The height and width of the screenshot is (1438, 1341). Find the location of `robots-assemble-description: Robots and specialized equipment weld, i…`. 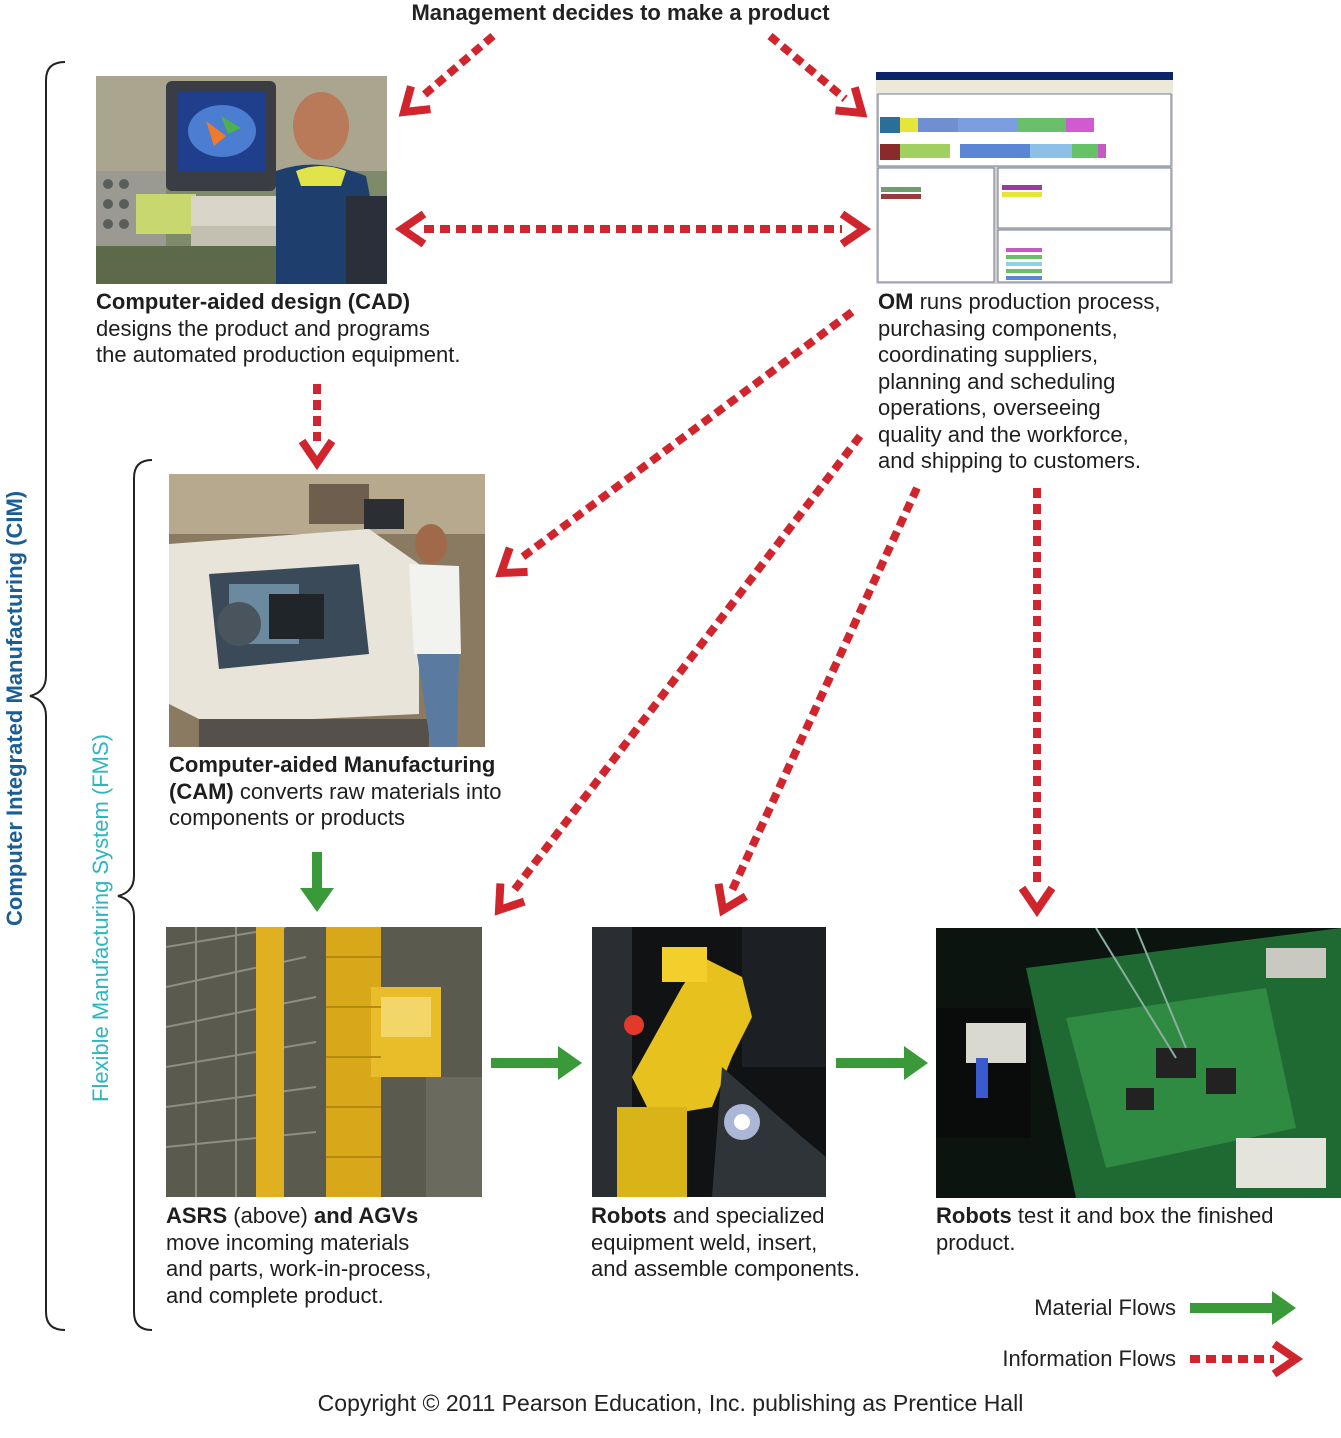

robots-assemble-description: Robots and specialized equipment weld, i… is located at coordinates (751, 1243).